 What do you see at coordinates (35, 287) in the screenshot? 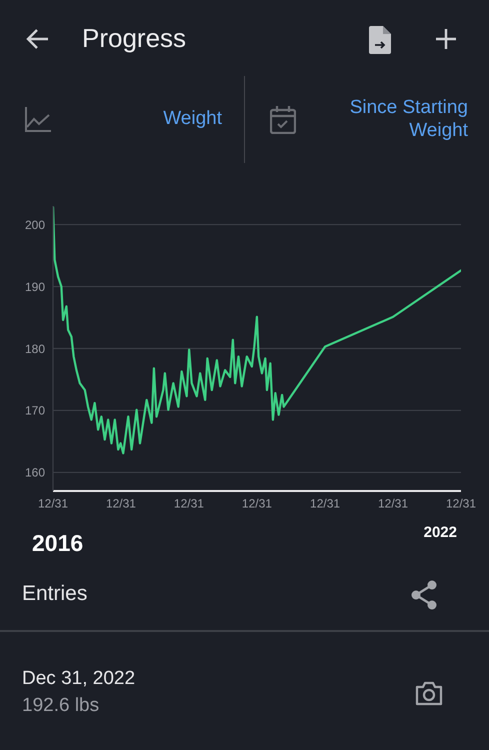
I see `y-tick-label: 190` at bounding box center [35, 287].